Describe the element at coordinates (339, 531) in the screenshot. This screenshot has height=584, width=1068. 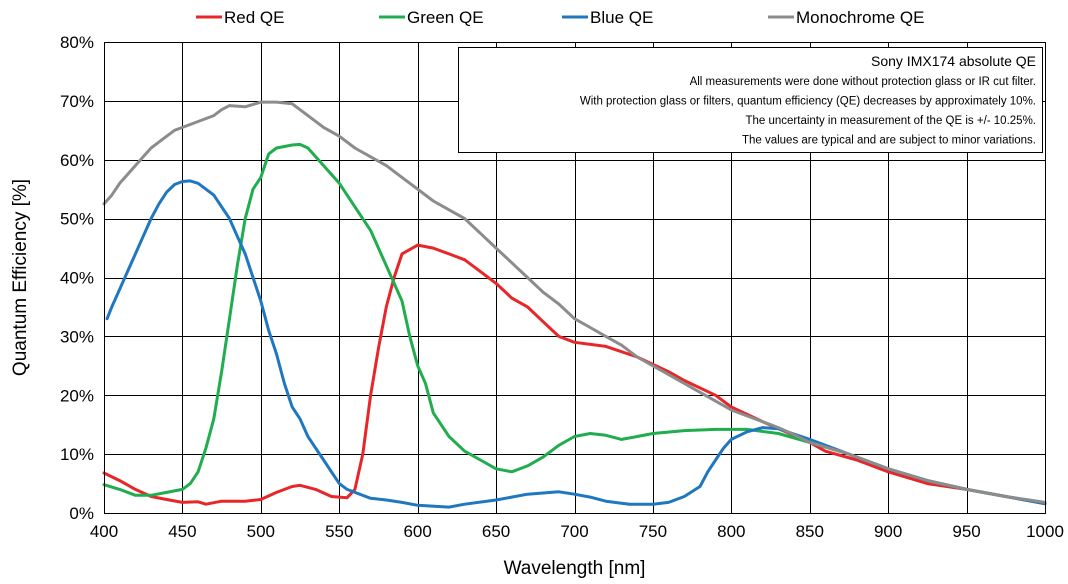
I see `x-tick-label: 550` at that location.